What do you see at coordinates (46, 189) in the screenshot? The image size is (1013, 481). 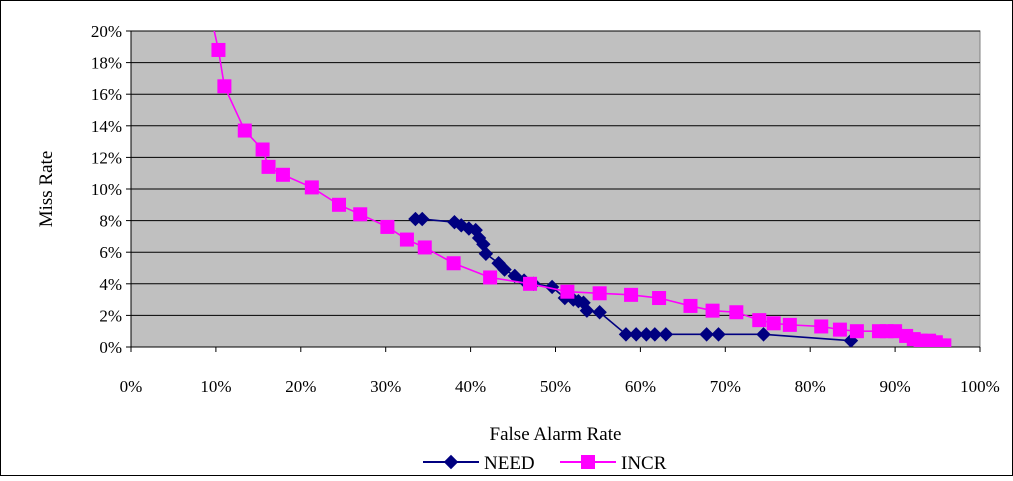 I see `y-axis-title: Miss Rate` at bounding box center [46, 189].